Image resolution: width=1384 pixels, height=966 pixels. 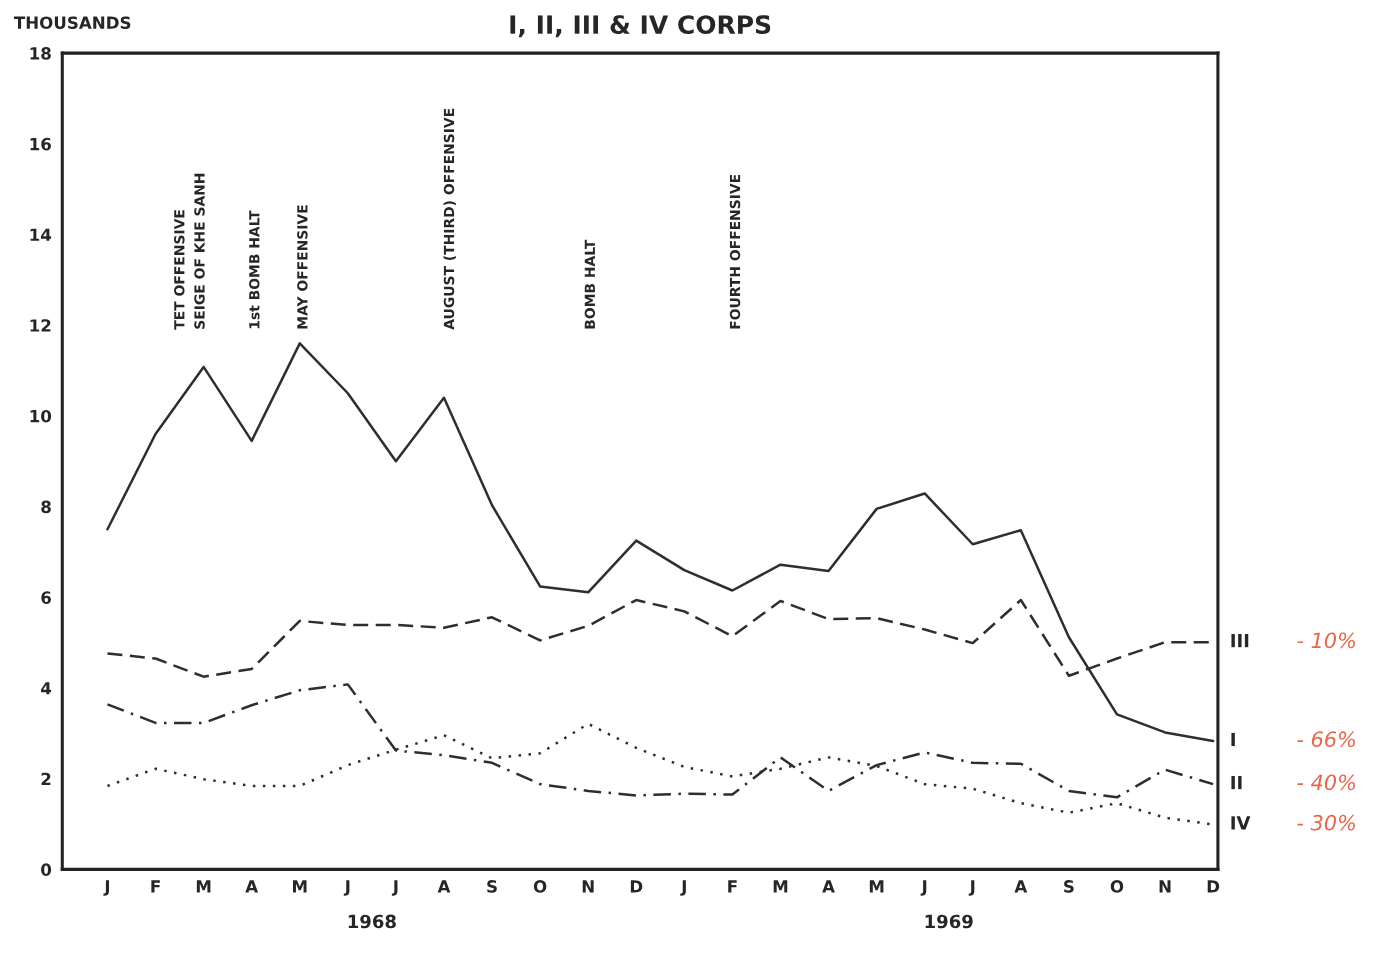 I want to click on y-tick-label: 8, so click(x=46, y=507).